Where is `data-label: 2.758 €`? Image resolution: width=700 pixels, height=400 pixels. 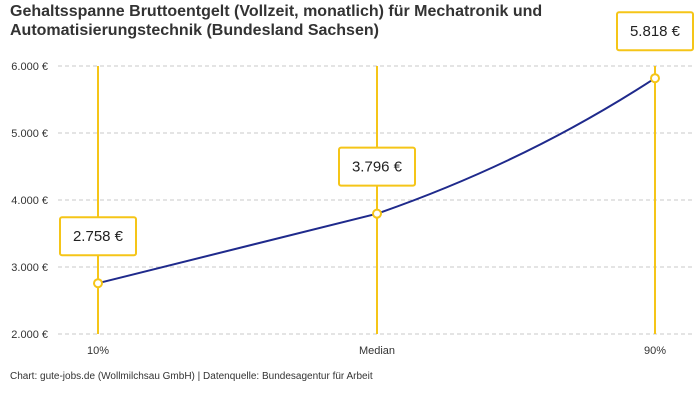 data-label: 2.758 € is located at coordinates (98, 236).